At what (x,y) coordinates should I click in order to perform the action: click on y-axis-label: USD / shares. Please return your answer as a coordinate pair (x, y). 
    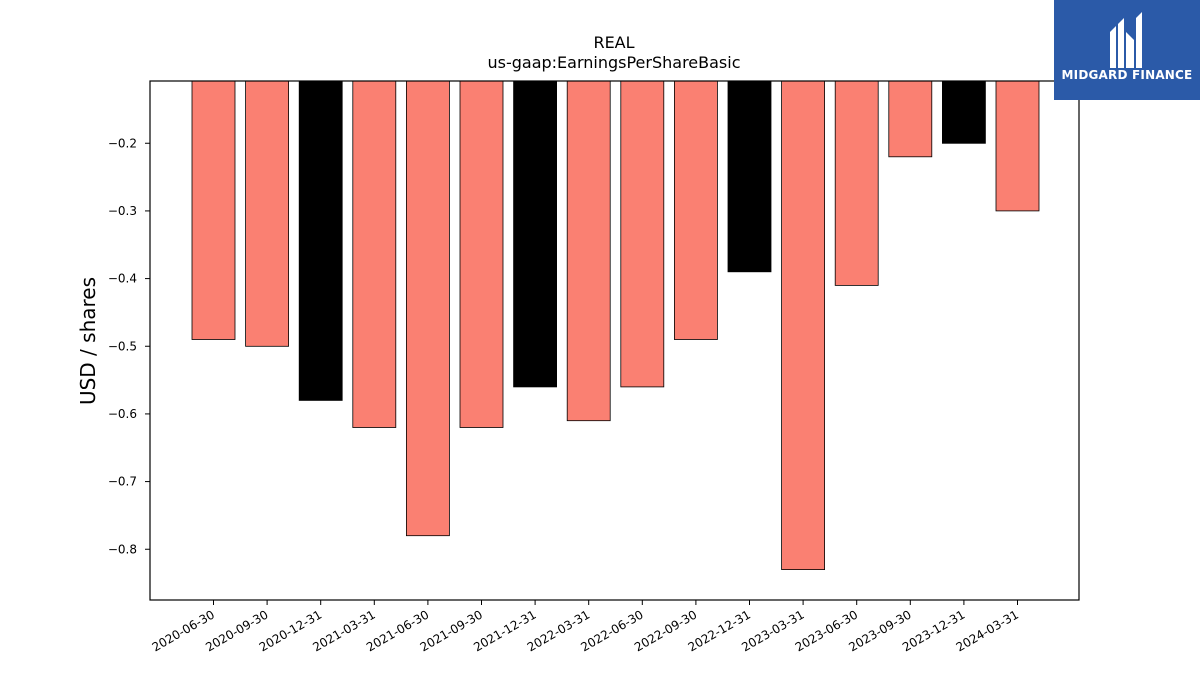
    Looking at the image, I should click on (88, 341).